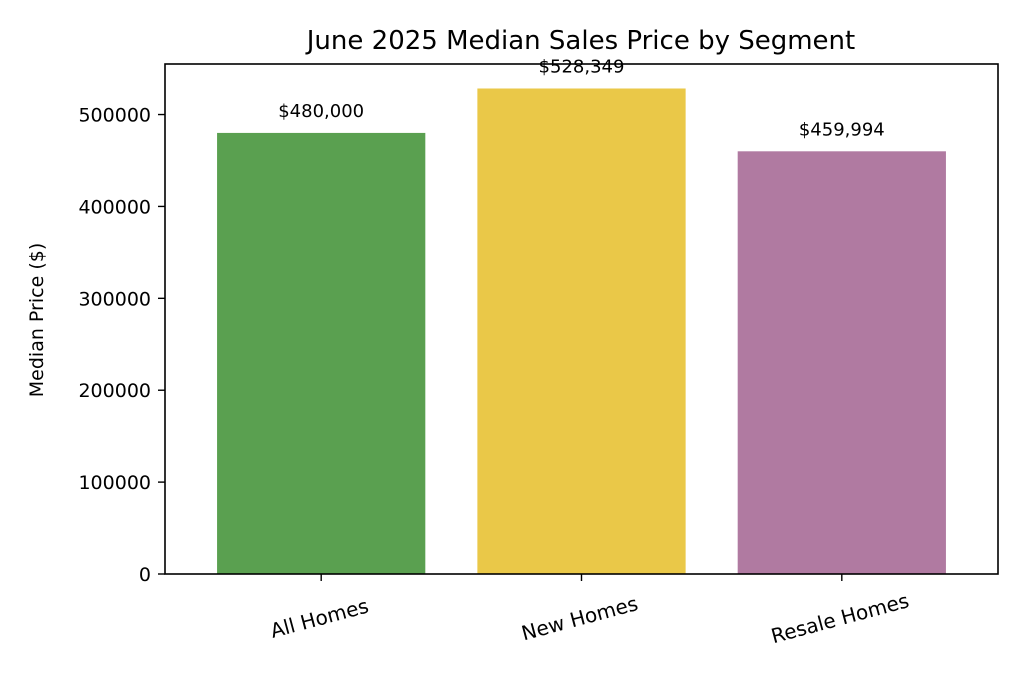  I want to click on y-axis-ticks: 0 100000 200000 300000 400000 500000, so click(121, 345).